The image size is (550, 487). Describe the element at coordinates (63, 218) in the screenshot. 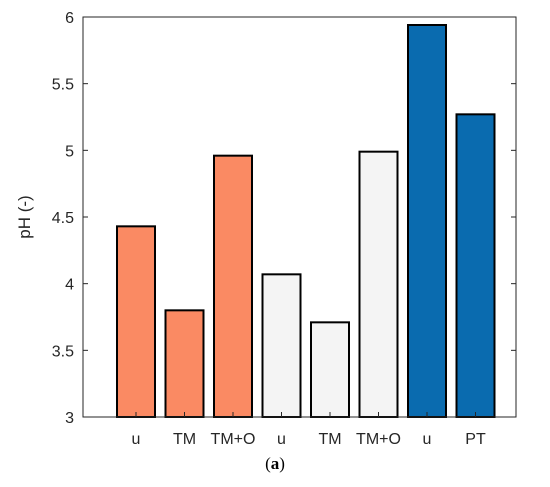

I see `y-tick-label: 4.5` at that location.